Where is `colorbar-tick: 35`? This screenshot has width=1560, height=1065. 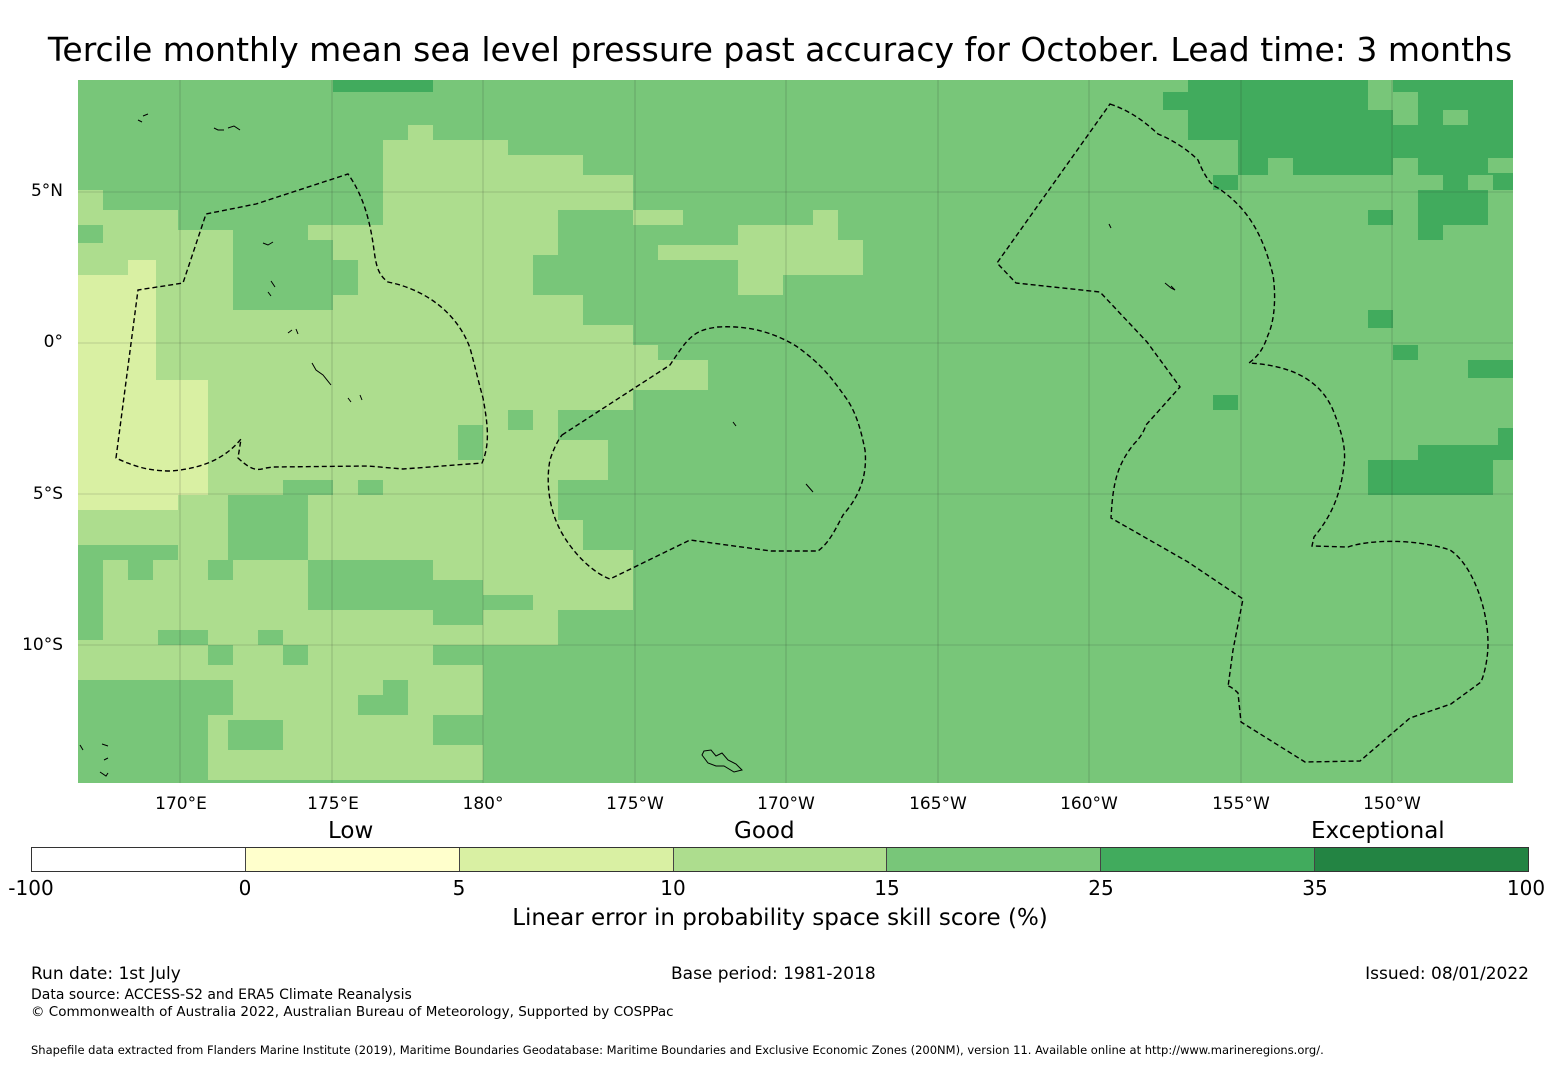 colorbar-tick: 35 is located at coordinates (1315, 888).